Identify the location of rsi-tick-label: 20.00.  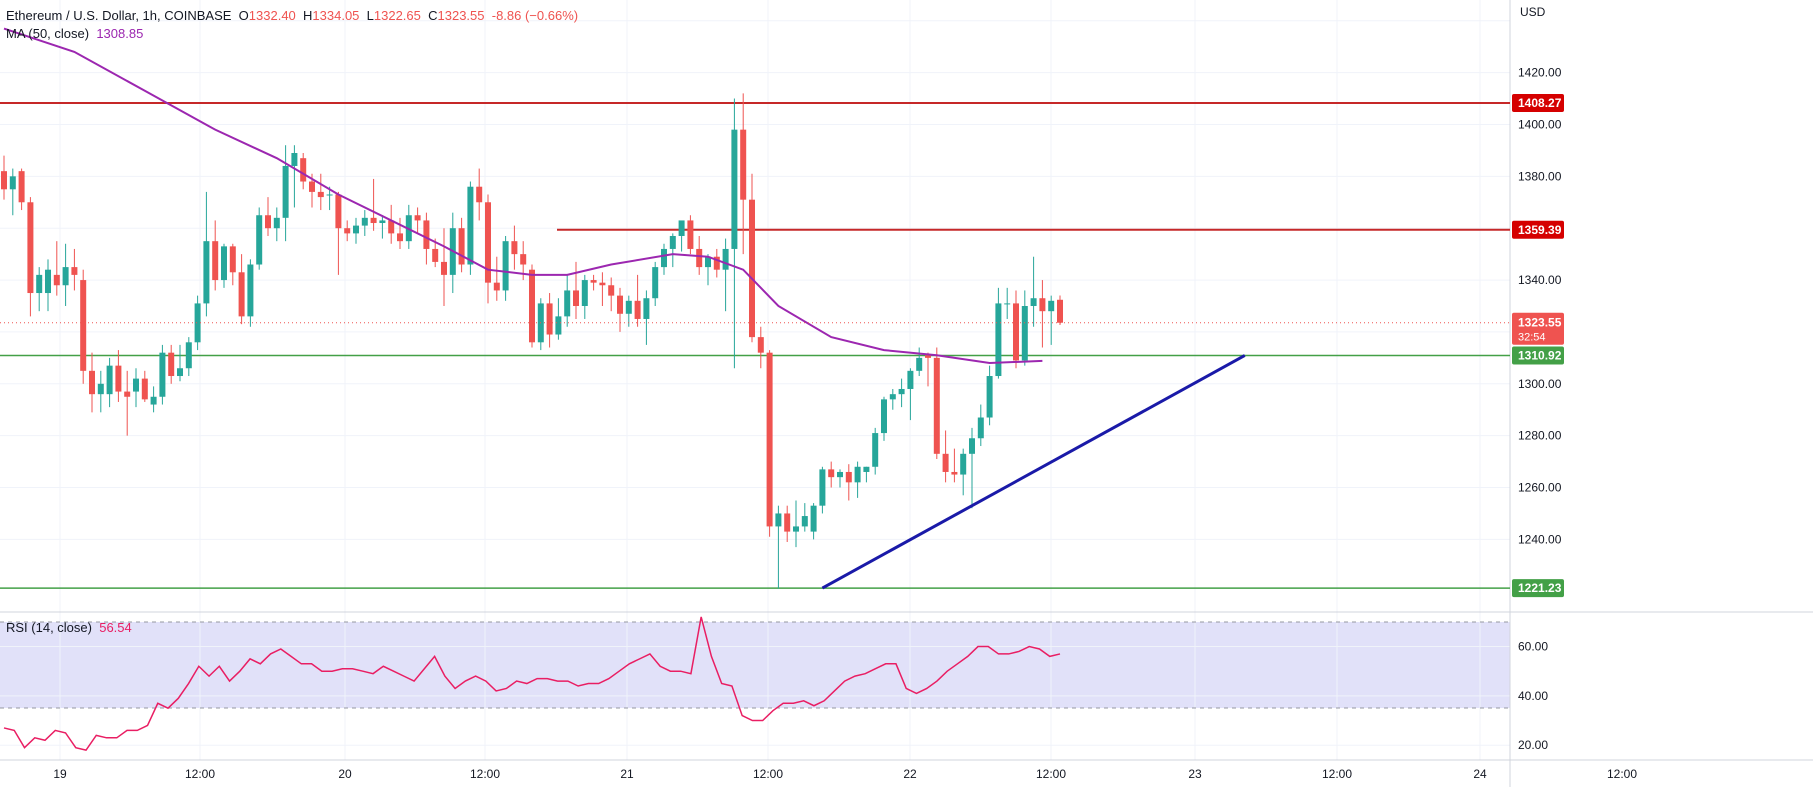
(1533, 745).